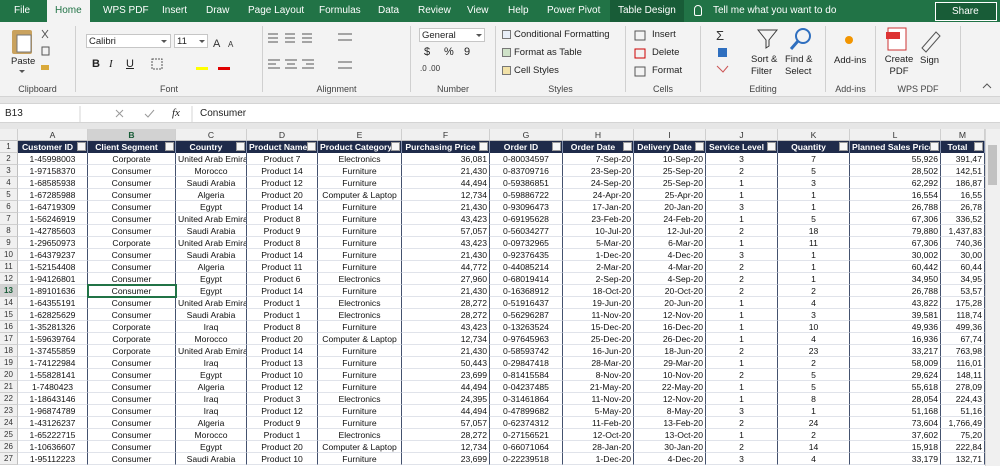 The height and width of the screenshot is (466, 1000). I want to click on table-cell: 148,11, so click(963, 375).